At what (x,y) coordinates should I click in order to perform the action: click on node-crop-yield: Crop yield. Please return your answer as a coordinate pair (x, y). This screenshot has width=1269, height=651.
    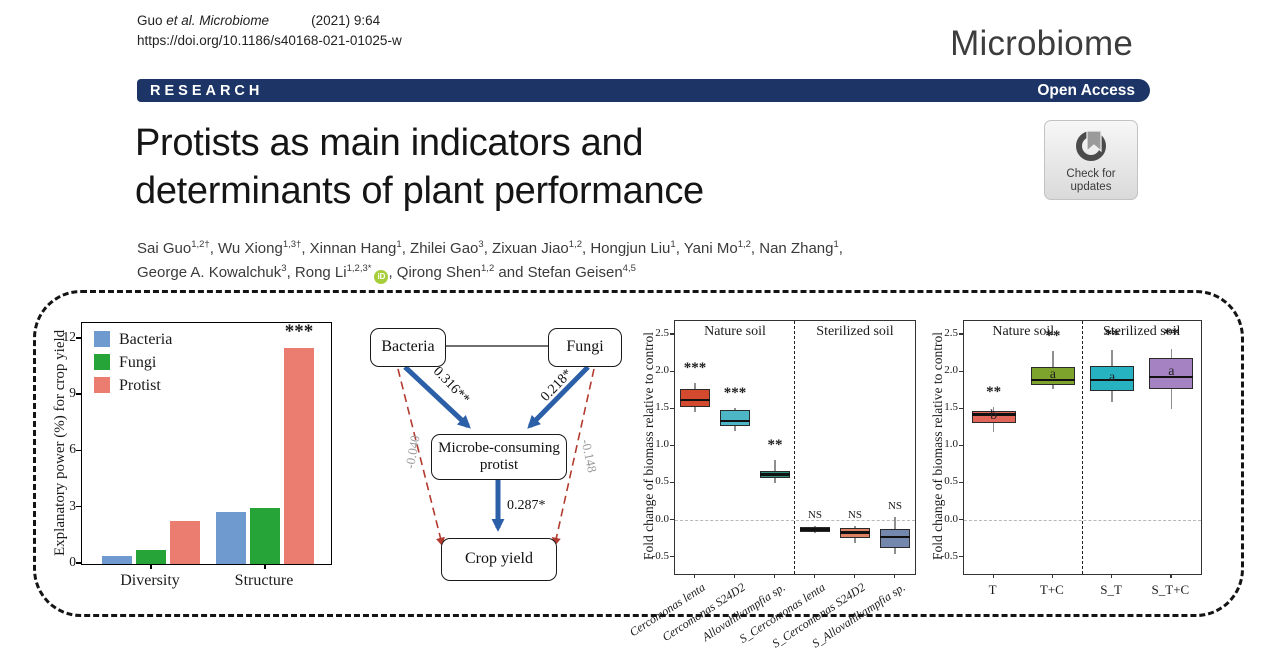
    Looking at the image, I should click on (499, 559).